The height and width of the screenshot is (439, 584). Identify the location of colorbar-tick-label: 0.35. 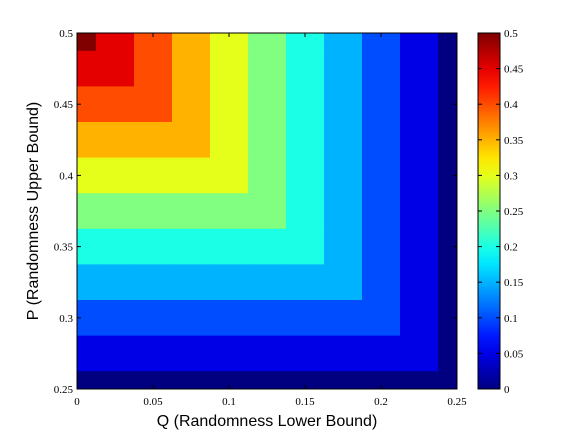
(514, 141).